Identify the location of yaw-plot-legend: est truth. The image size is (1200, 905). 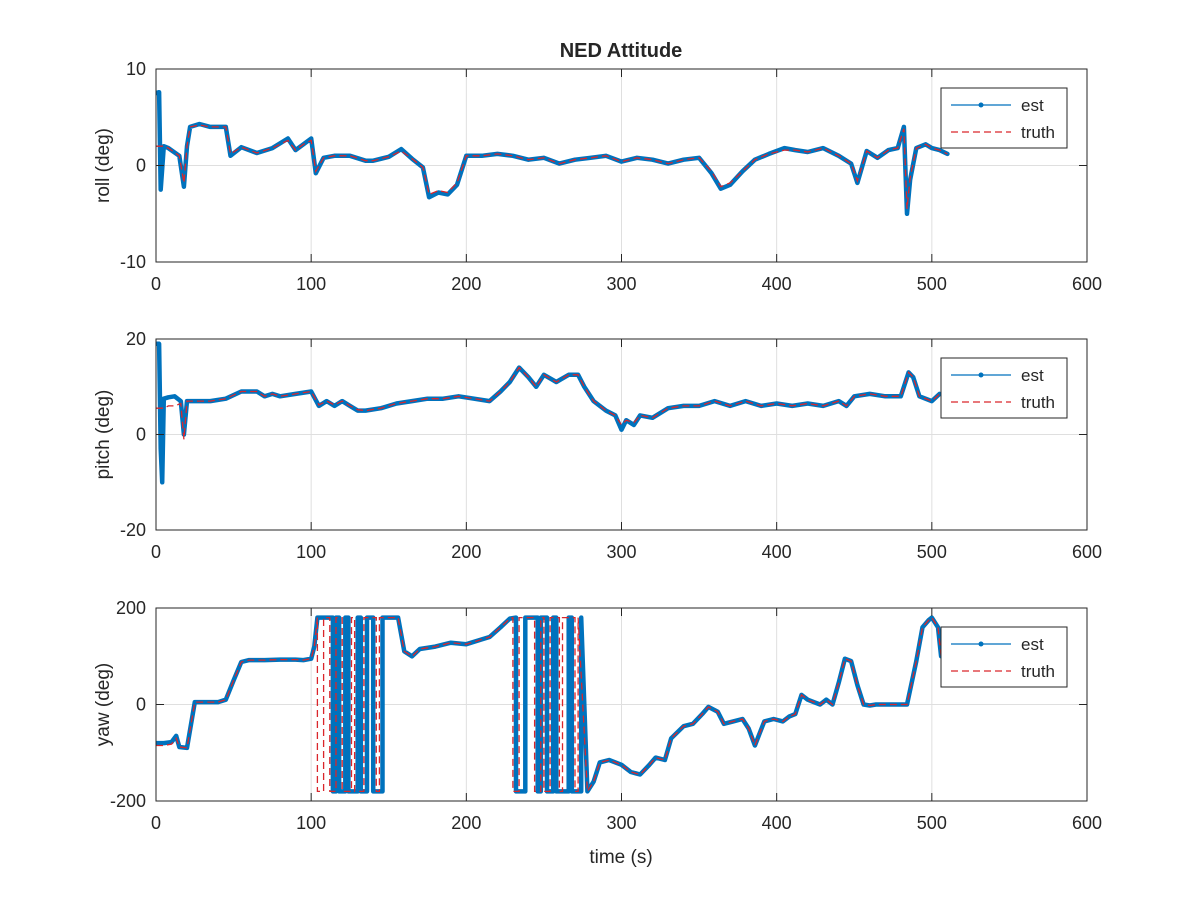
(1004, 657).